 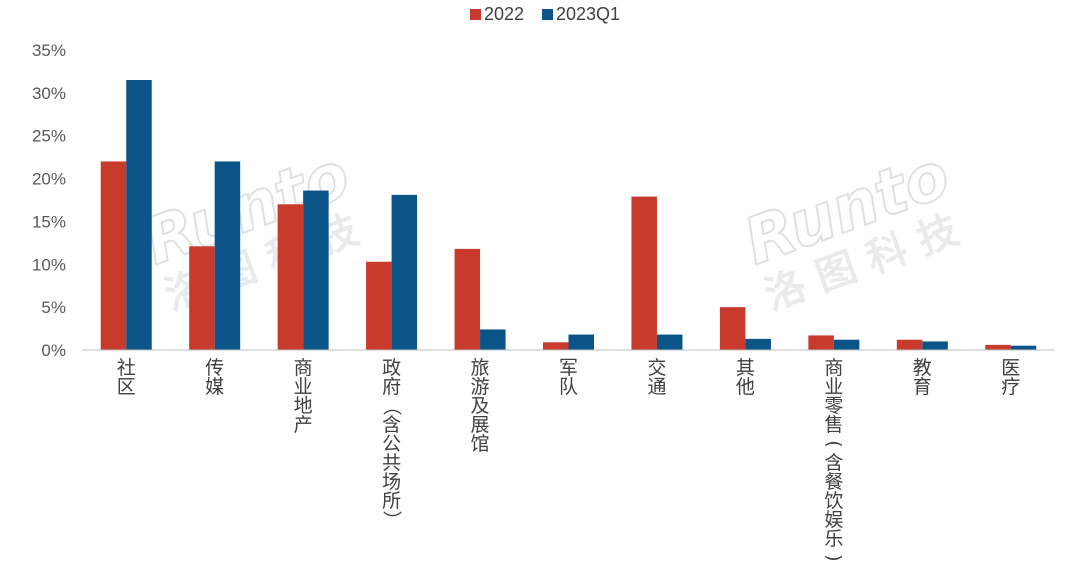 I want to click on x-category-char: 产, so click(x=303, y=425).